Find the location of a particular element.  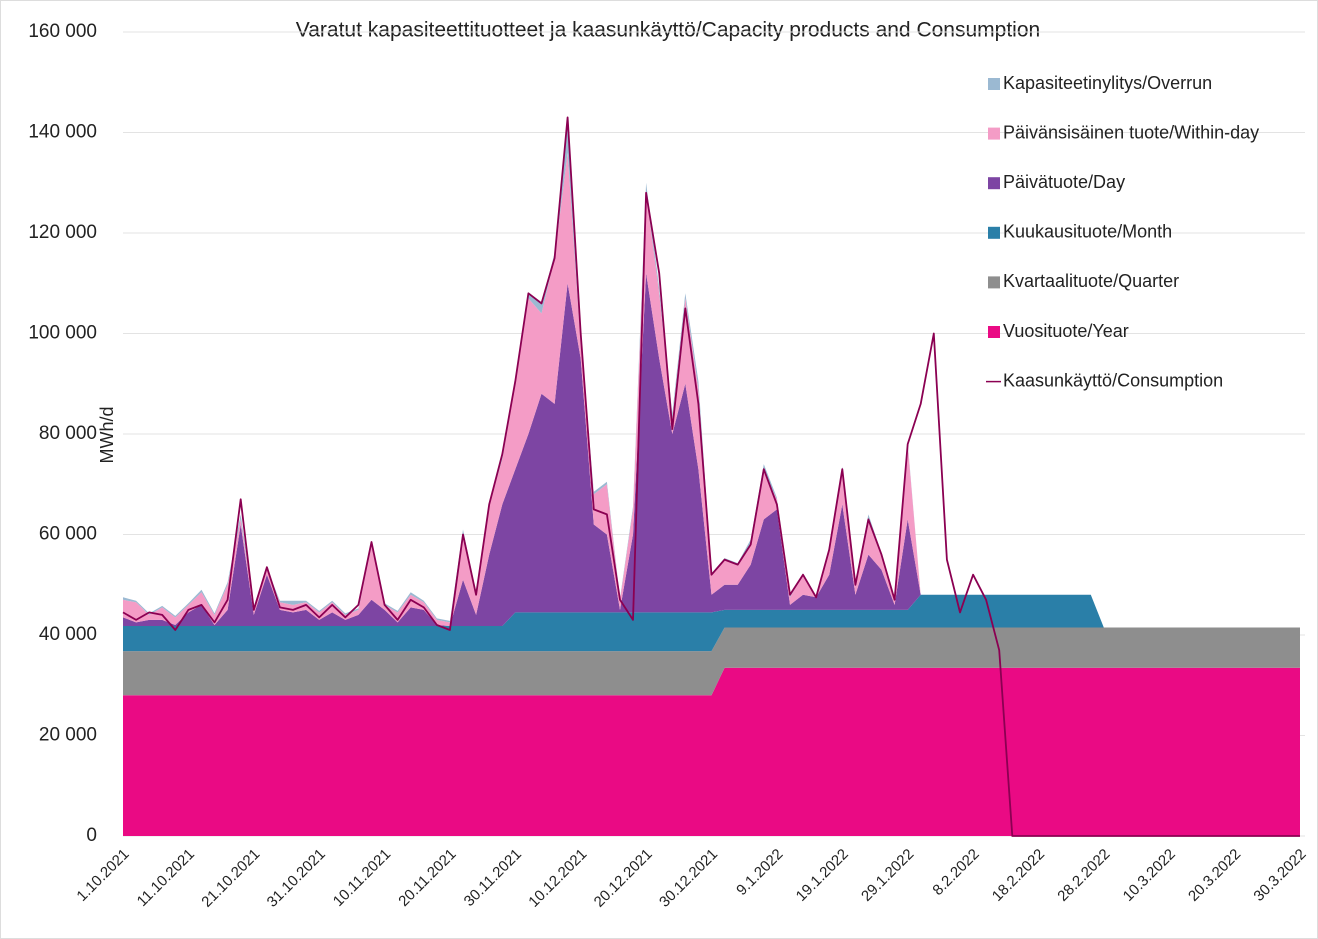

y-tick-label: 140 000 is located at coordinates (62, 132).